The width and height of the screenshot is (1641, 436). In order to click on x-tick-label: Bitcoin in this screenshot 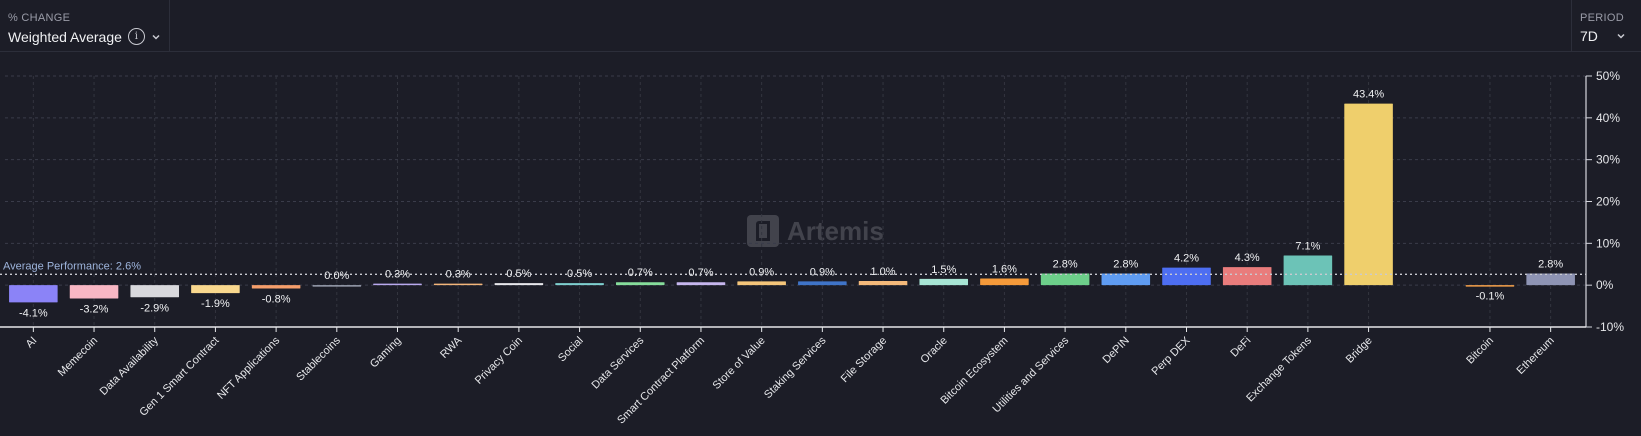, I will do `click(1480, 351)`.